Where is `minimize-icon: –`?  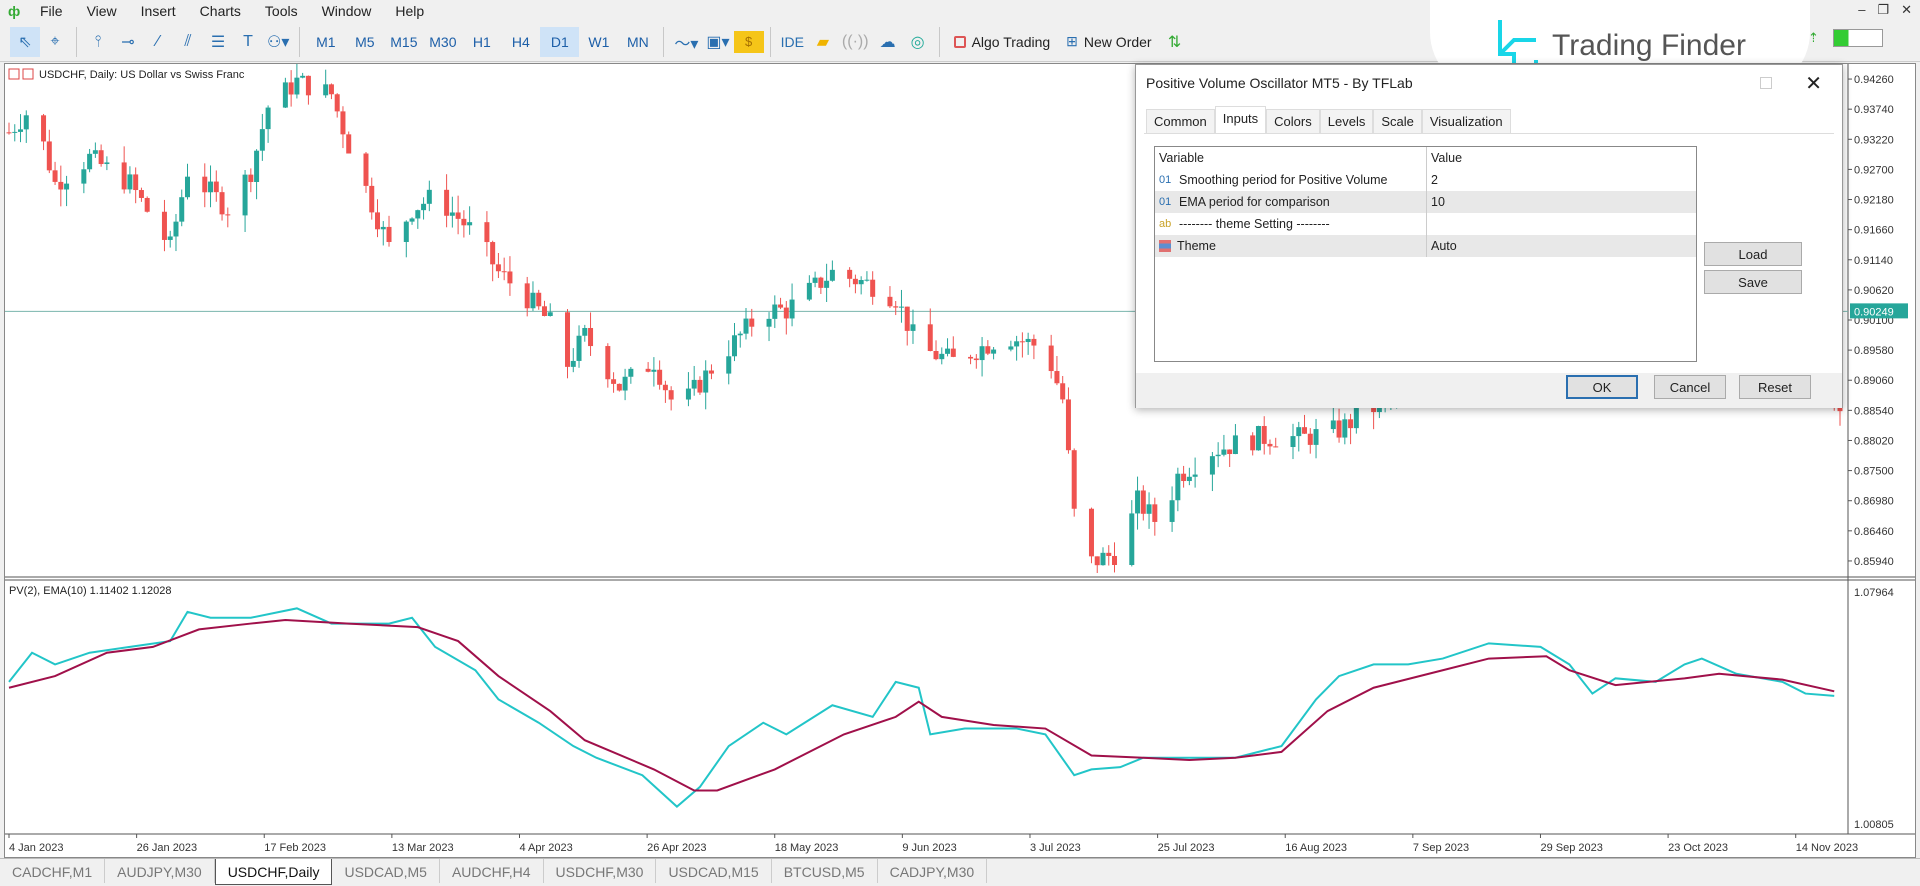 minimize-icon: – is located at coordinates (1862, 9).